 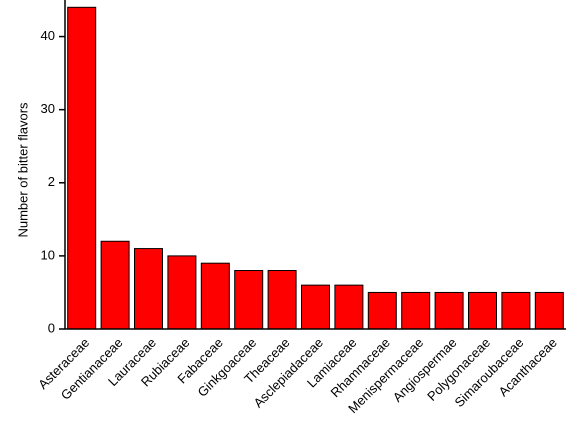 I want to click on y-tick-label: 30, so click(x=48, y=108).